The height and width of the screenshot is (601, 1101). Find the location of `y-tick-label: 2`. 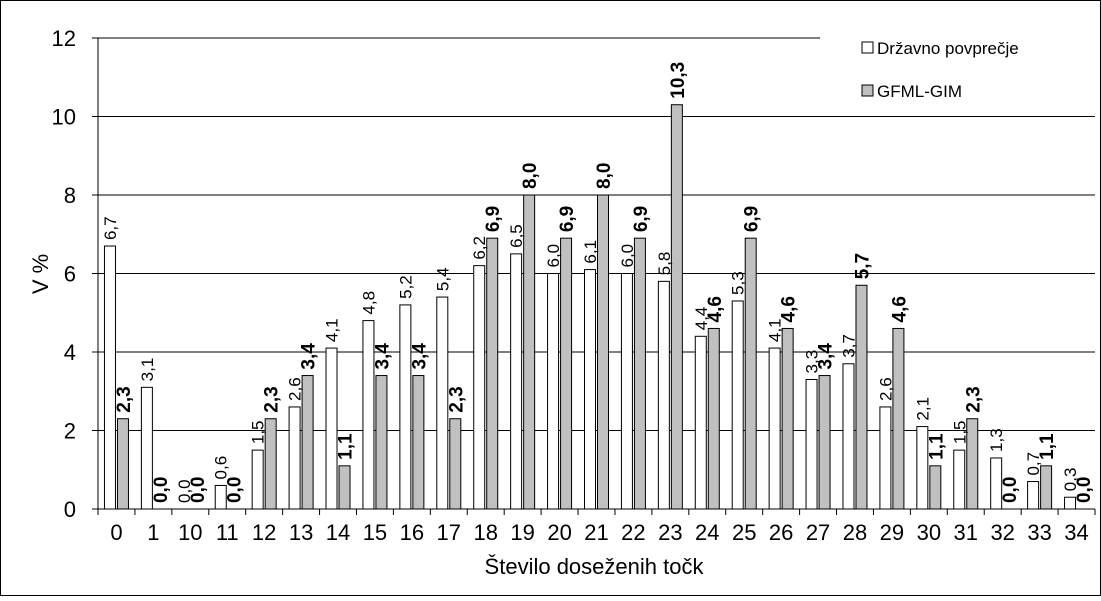

y-tick-label: 2 is located at coordinates (70, 431).